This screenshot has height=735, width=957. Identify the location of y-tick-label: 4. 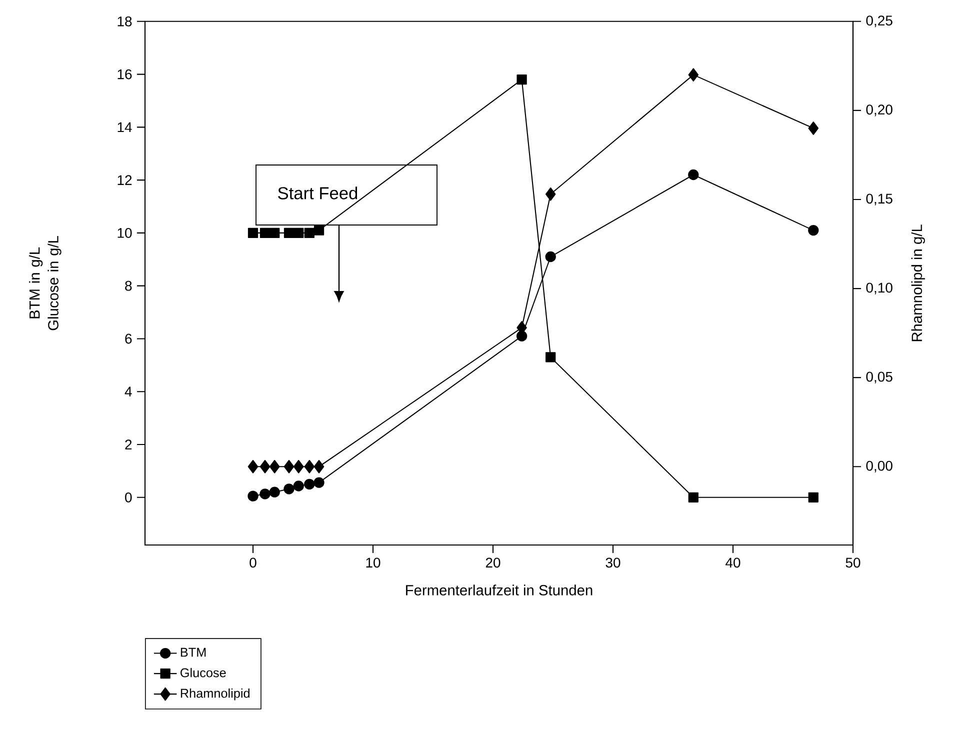
(128, 391).